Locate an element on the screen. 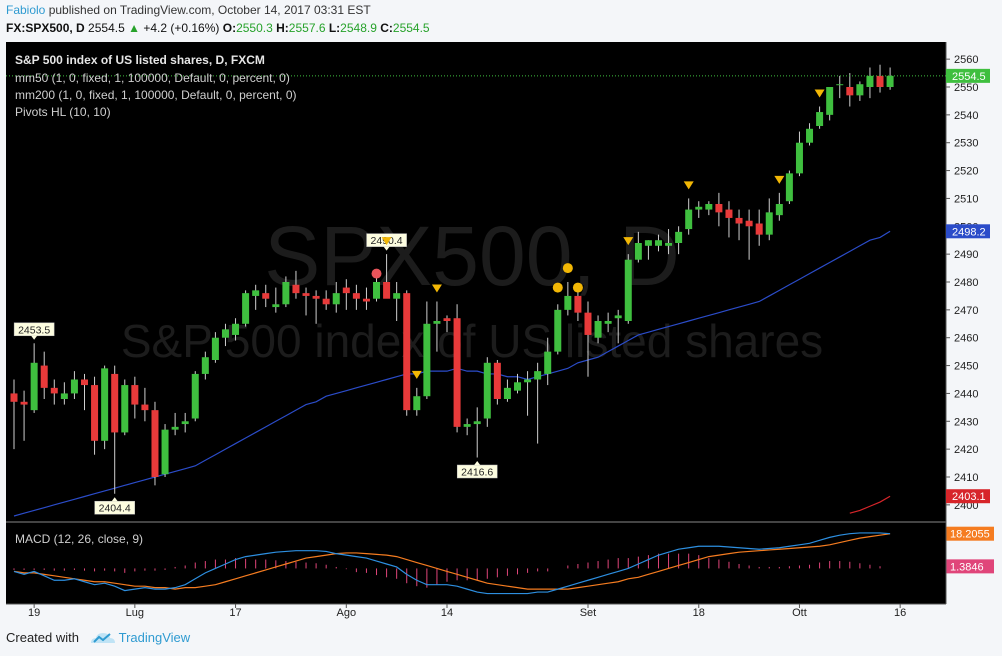 The width and height of the screenshot is (1002, 656). y-tick-label: 2510 is located at coordinates (966, 199).